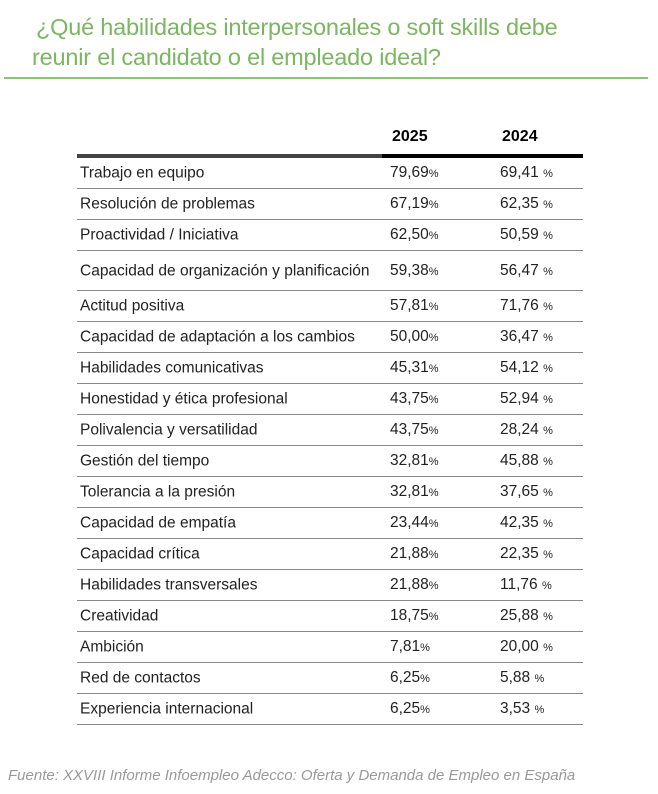  What do you see at coordinates (330, 492) in the screenshot?
I see `table-row: Tolerancia a la presión 32,81% 37,65 %` at bounding box center [330, 492].